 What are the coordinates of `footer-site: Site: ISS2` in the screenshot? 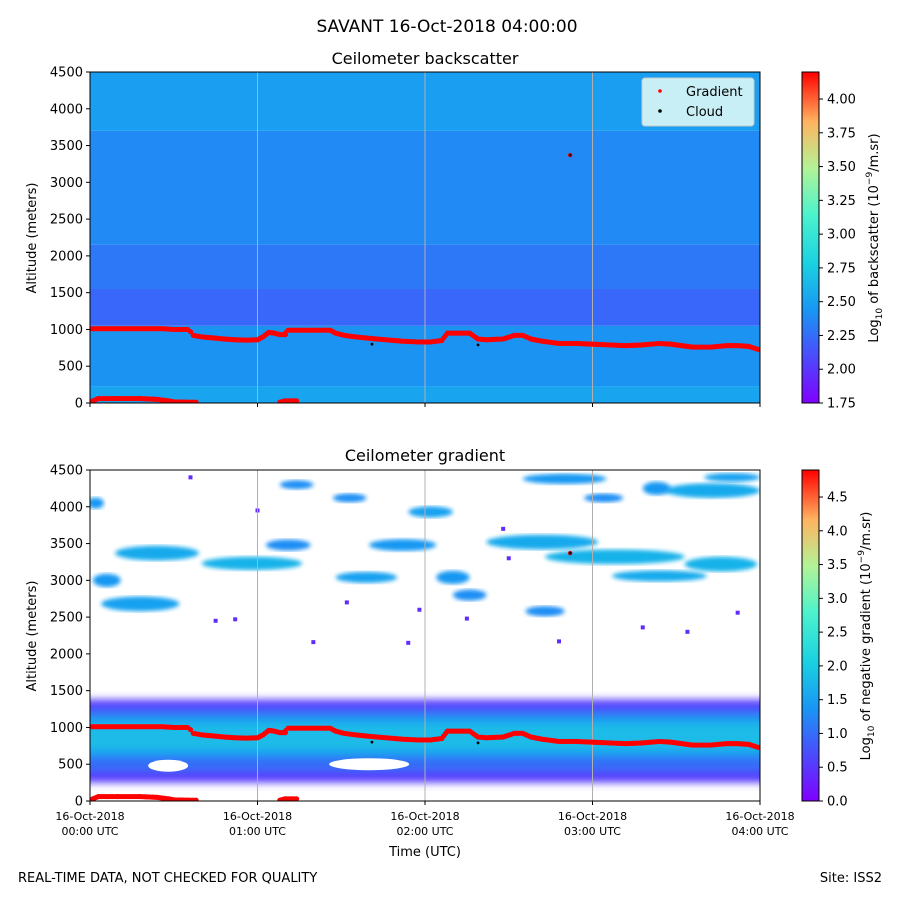 It's located at (851, 878).